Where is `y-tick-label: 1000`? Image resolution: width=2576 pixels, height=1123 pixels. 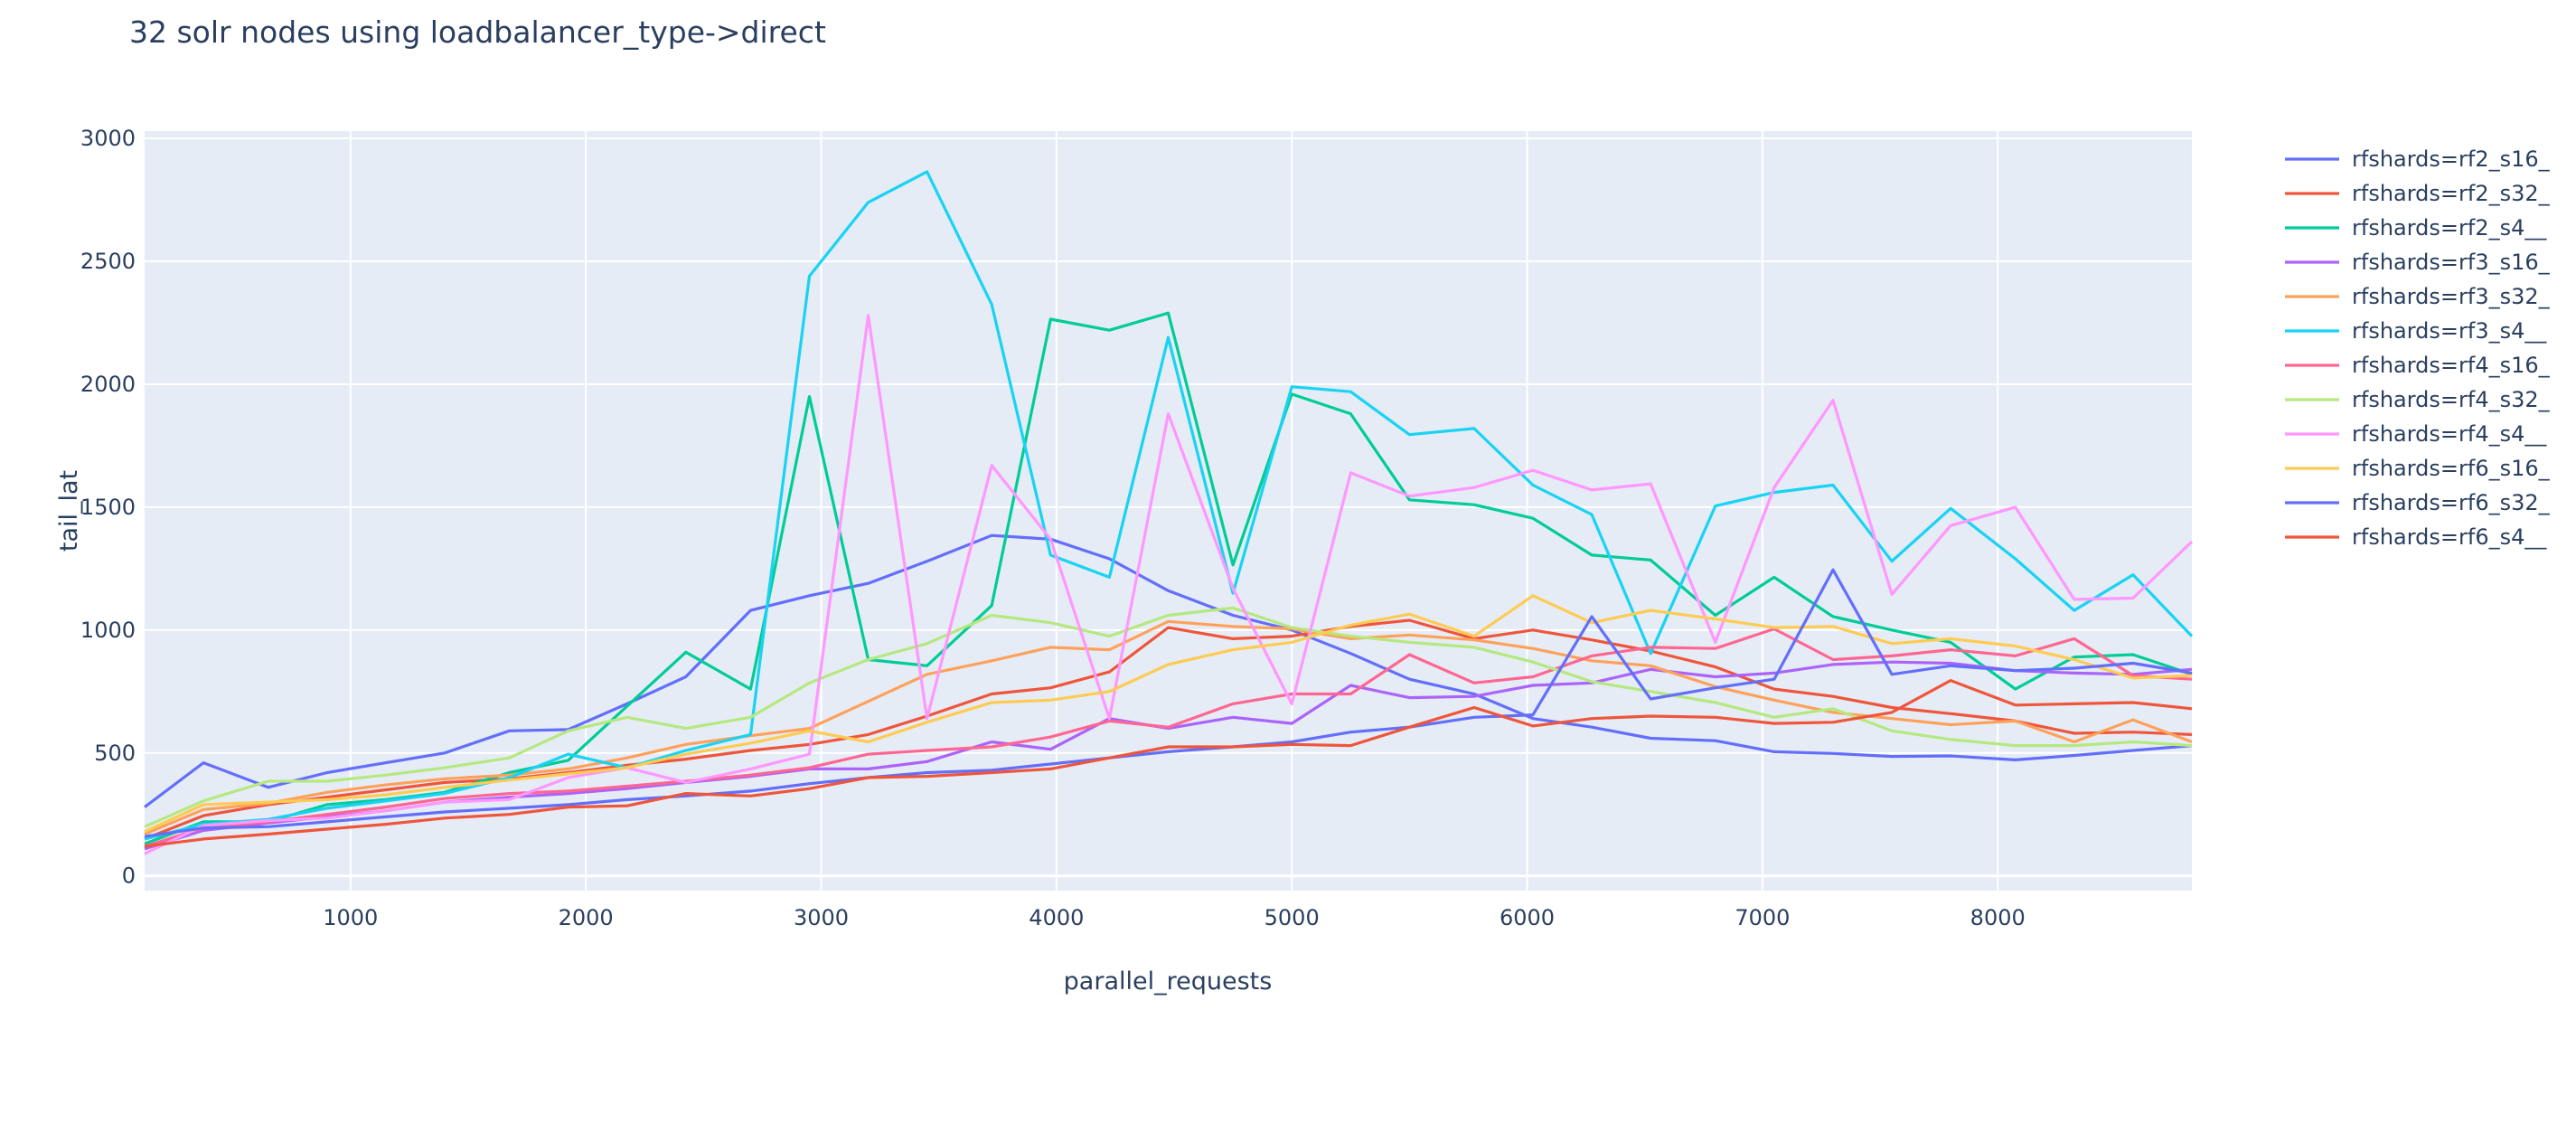 y-tick-label: 1000 is located at coordinates (108, 630).